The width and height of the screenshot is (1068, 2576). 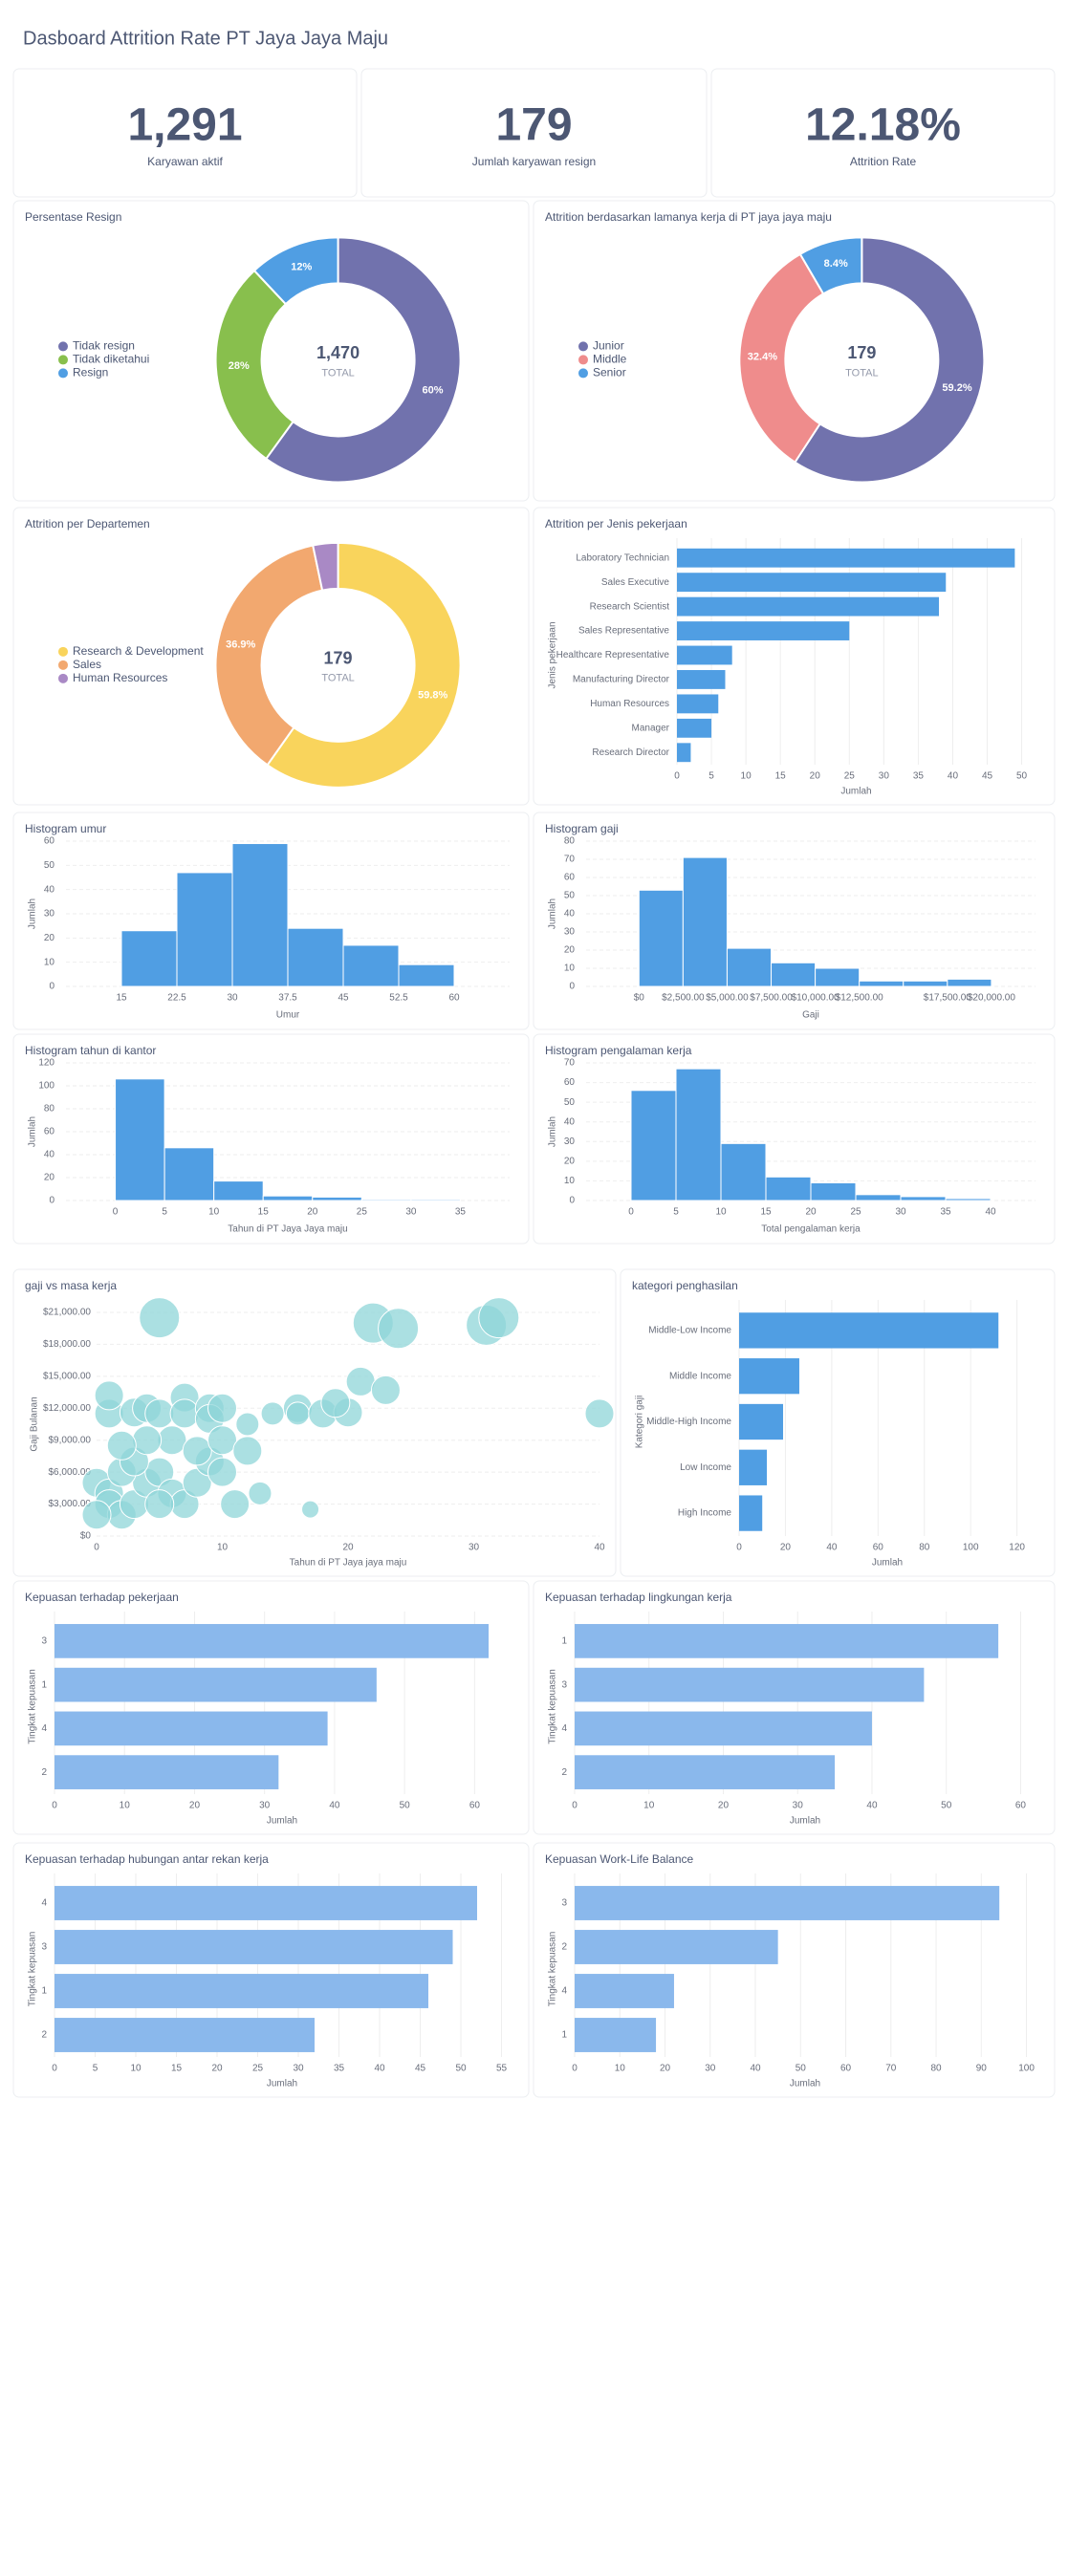 What do you see at coordinates (343, 998) in the screenshot?
I see `x-tick-label: 45` at bounding box center [343, 998].